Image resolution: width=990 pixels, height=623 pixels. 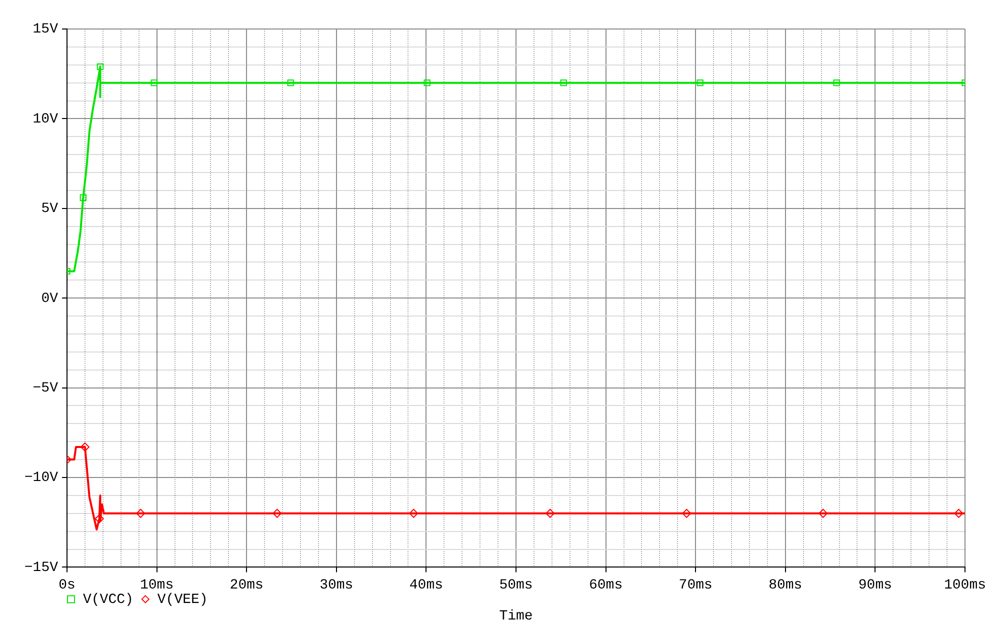 I want to click on y-tick-label: 0V, so click(x=50, y=298).